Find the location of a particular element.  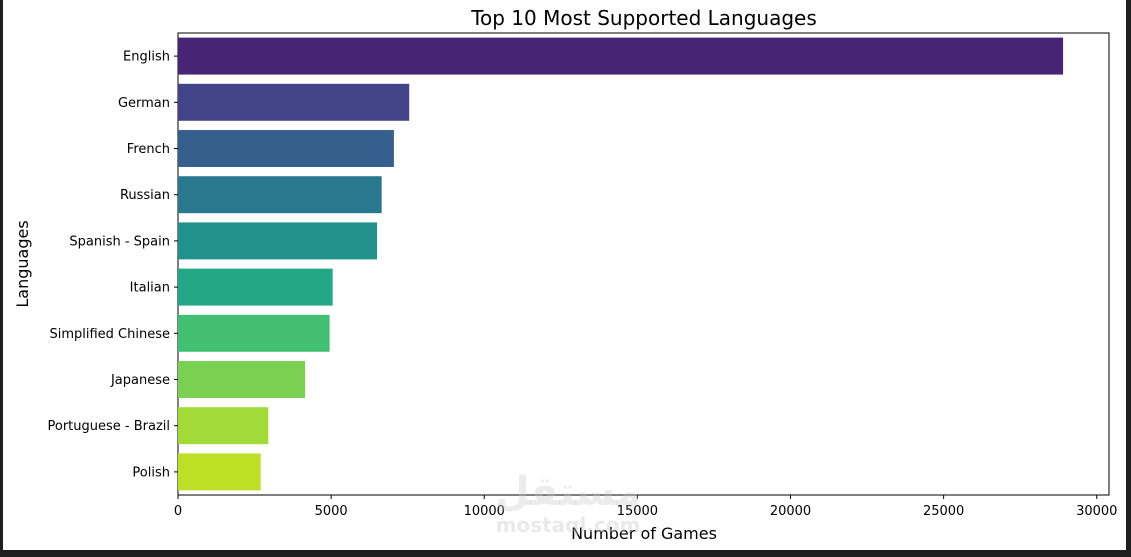

bar-spanish-spain is located at coordinates (278, 241).